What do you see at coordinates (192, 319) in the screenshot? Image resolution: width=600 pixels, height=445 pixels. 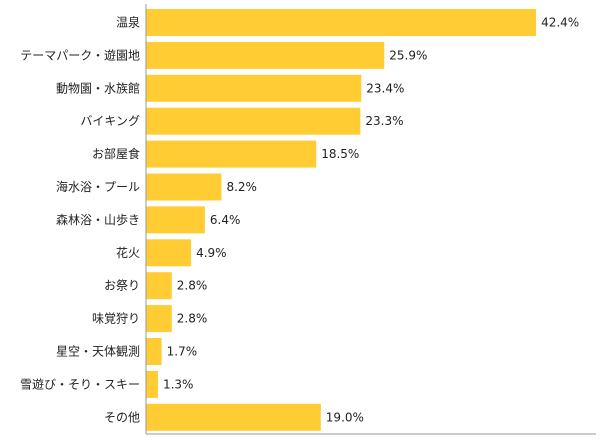 I see `value-label-9: 2.8%` at bounding box center [192, 319].